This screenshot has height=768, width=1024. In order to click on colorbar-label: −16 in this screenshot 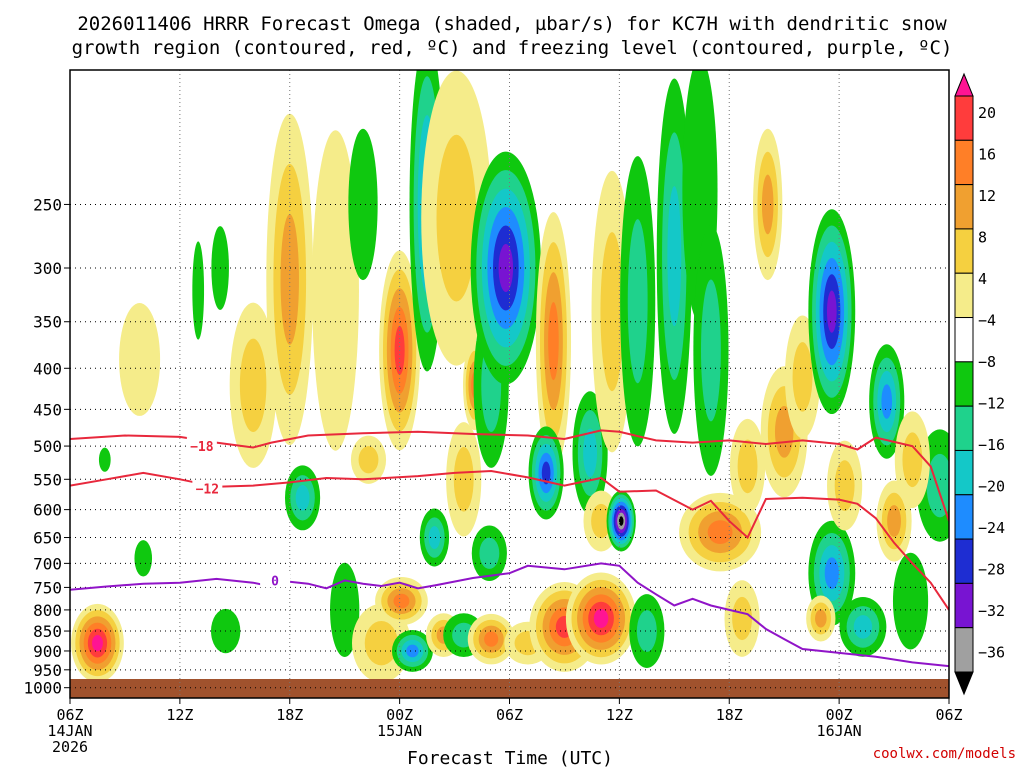, I will do `click(991, 445)`.